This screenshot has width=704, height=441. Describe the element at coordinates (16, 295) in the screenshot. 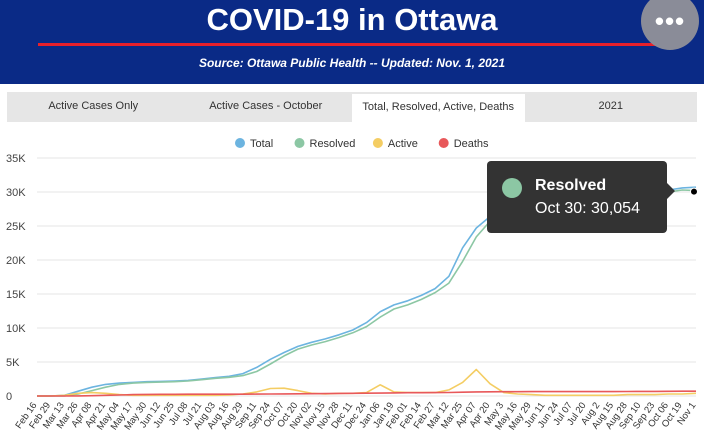

I see `y-tick-label: 15K` at that location.